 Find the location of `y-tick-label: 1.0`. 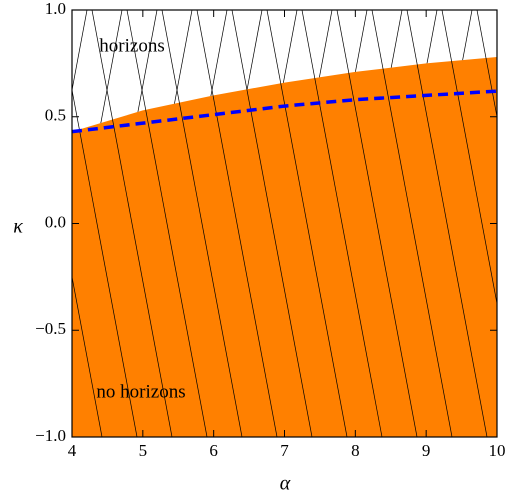

y-tick-label: 1.0 is located at coordinates (55, 9).